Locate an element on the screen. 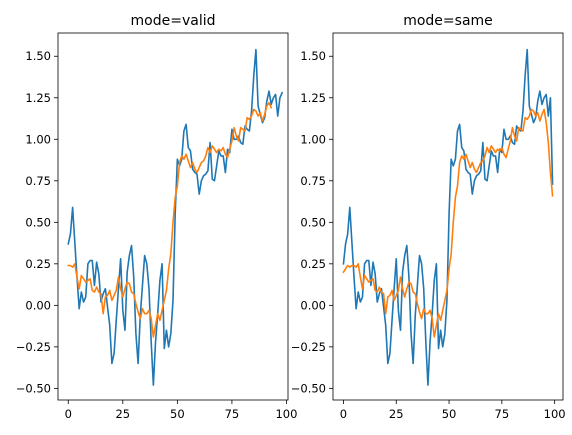  subplot-title: mode=same is located at coordinates (448, 21).